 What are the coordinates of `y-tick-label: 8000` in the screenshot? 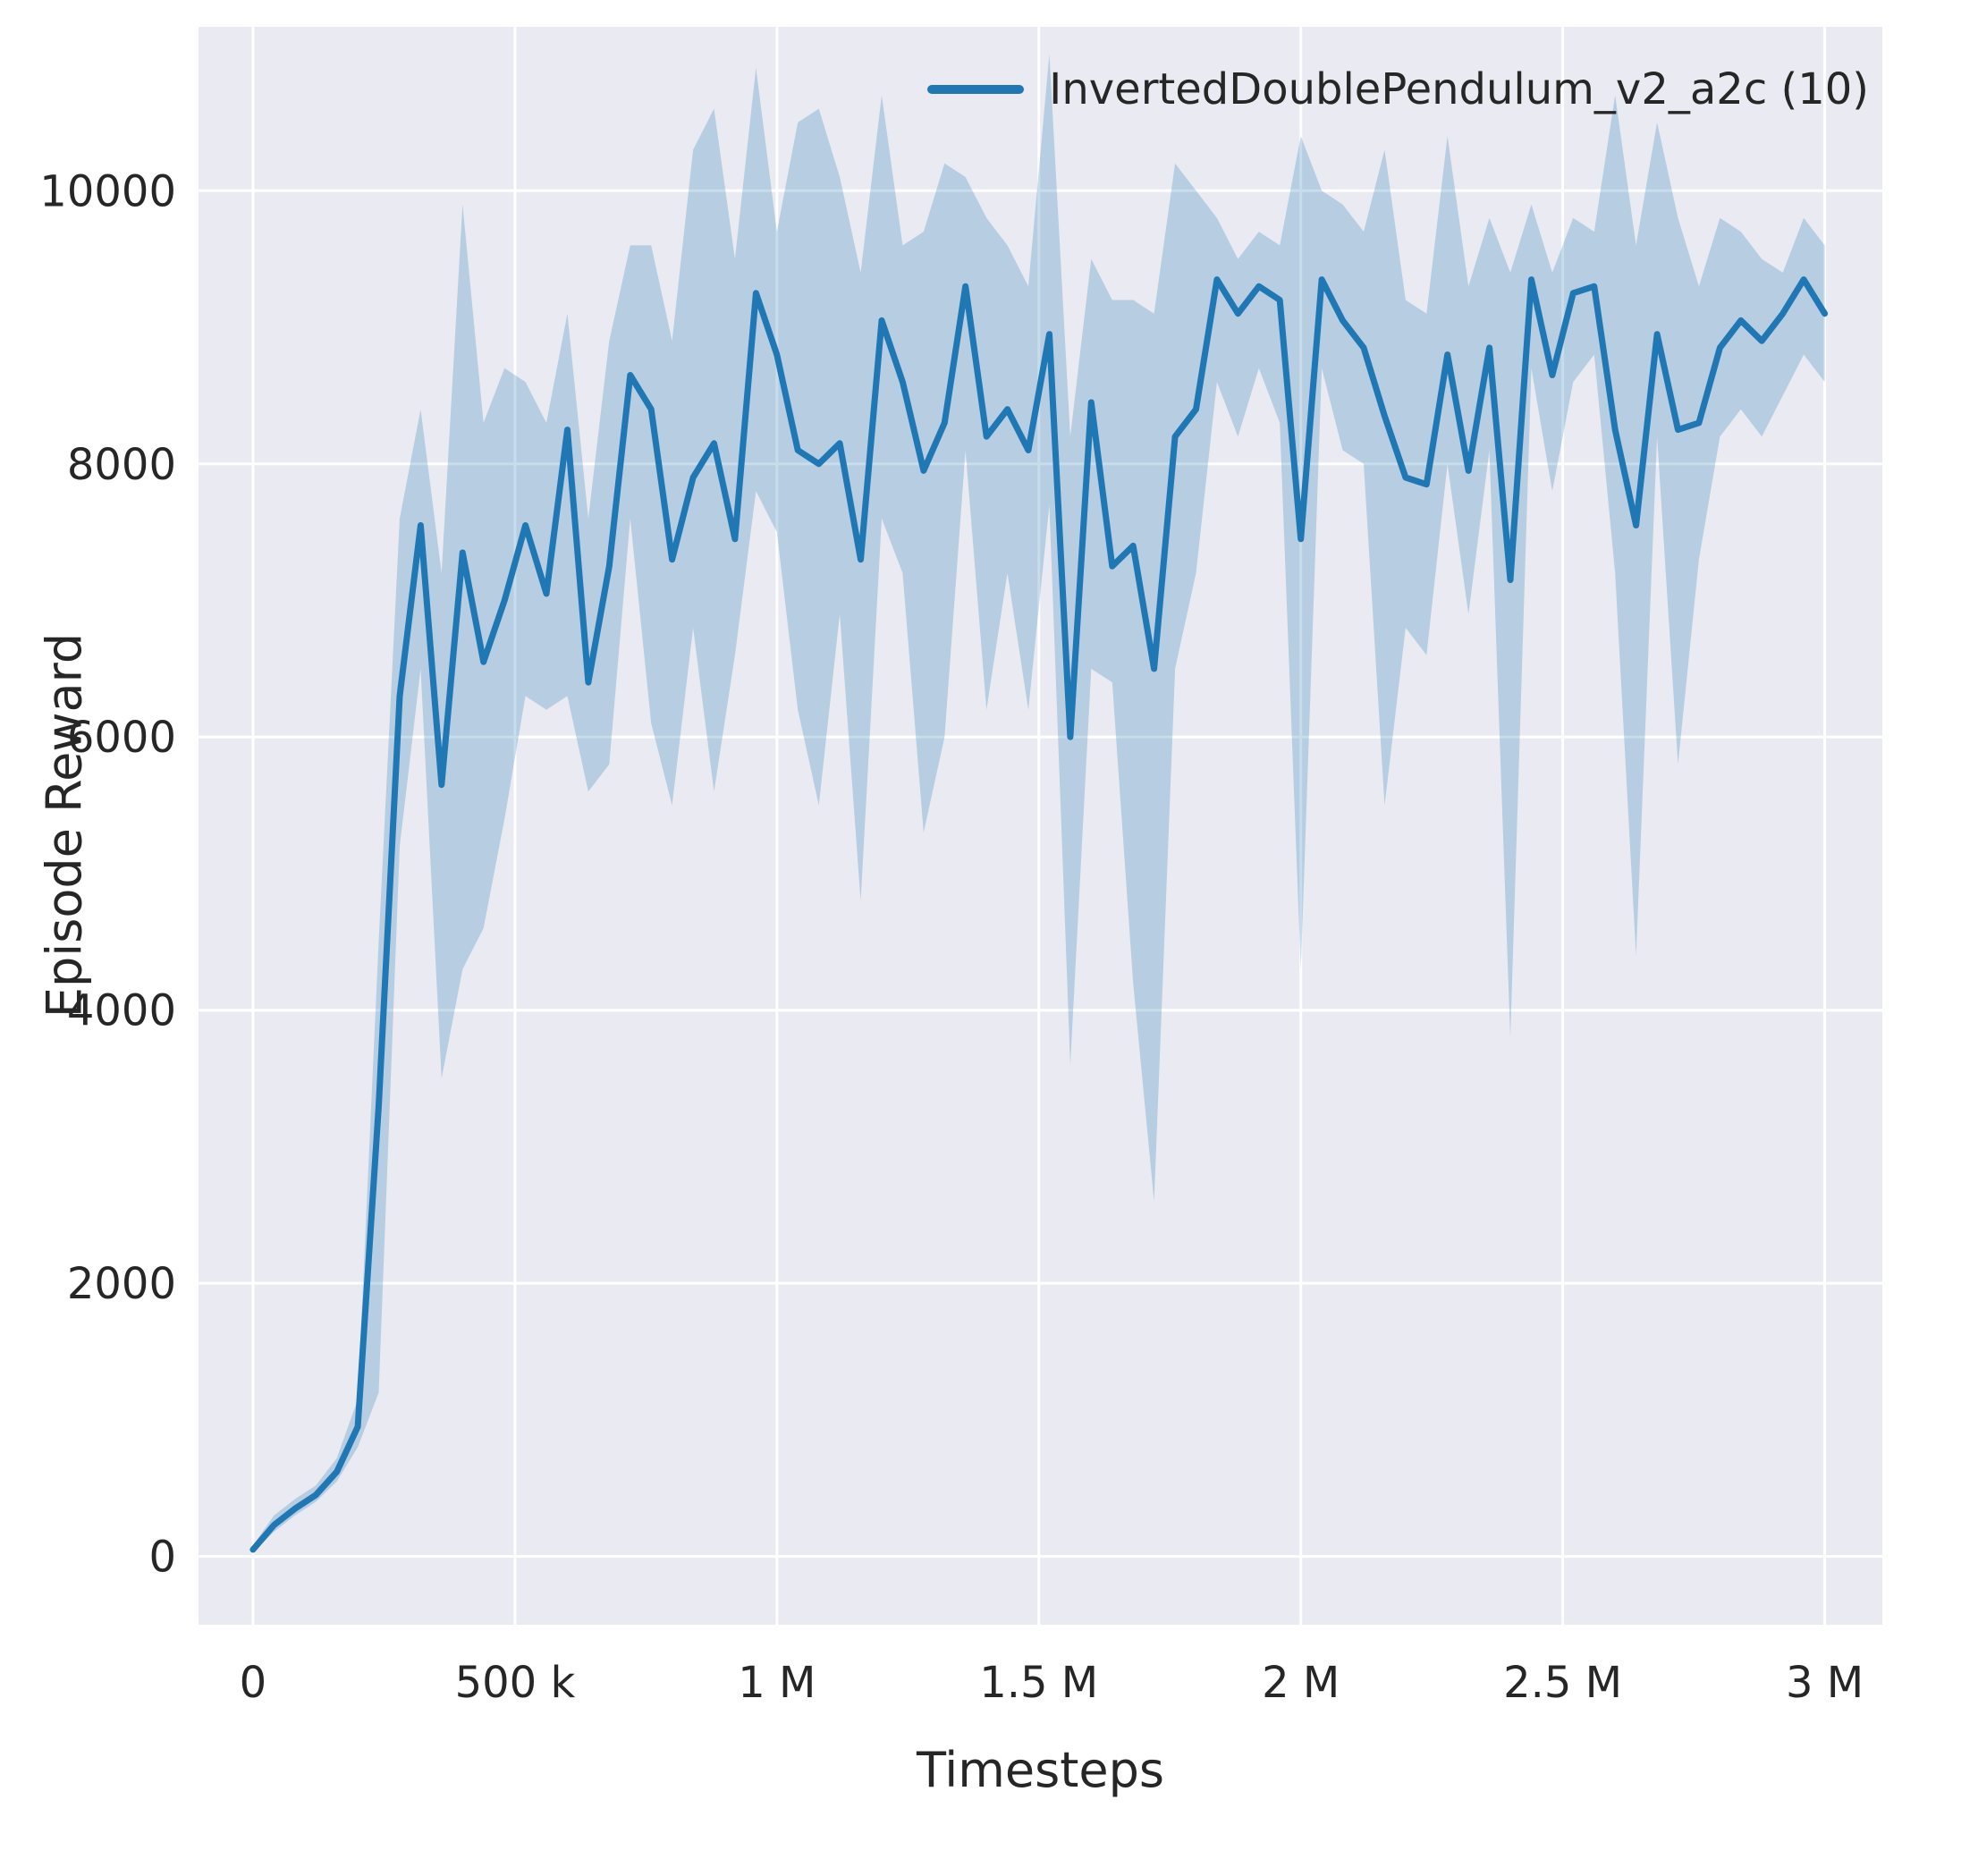 It's located at (121, 465).